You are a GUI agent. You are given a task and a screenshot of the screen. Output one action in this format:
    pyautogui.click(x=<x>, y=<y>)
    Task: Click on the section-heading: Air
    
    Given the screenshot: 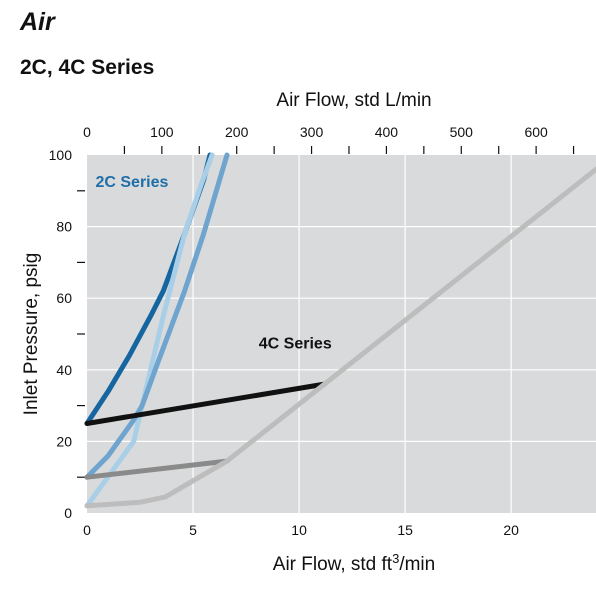 What is the action you would take?
    pyautogui.click(x=37, y=22)
    